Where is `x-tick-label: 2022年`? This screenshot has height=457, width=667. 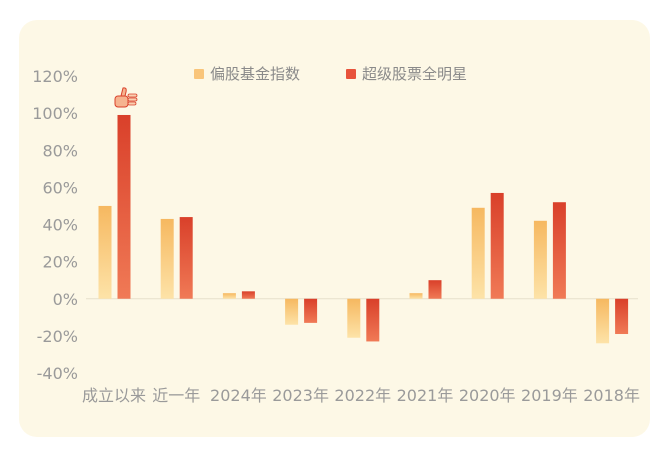
x-tick-label: 2022年 is located at coordinates (362, 395).